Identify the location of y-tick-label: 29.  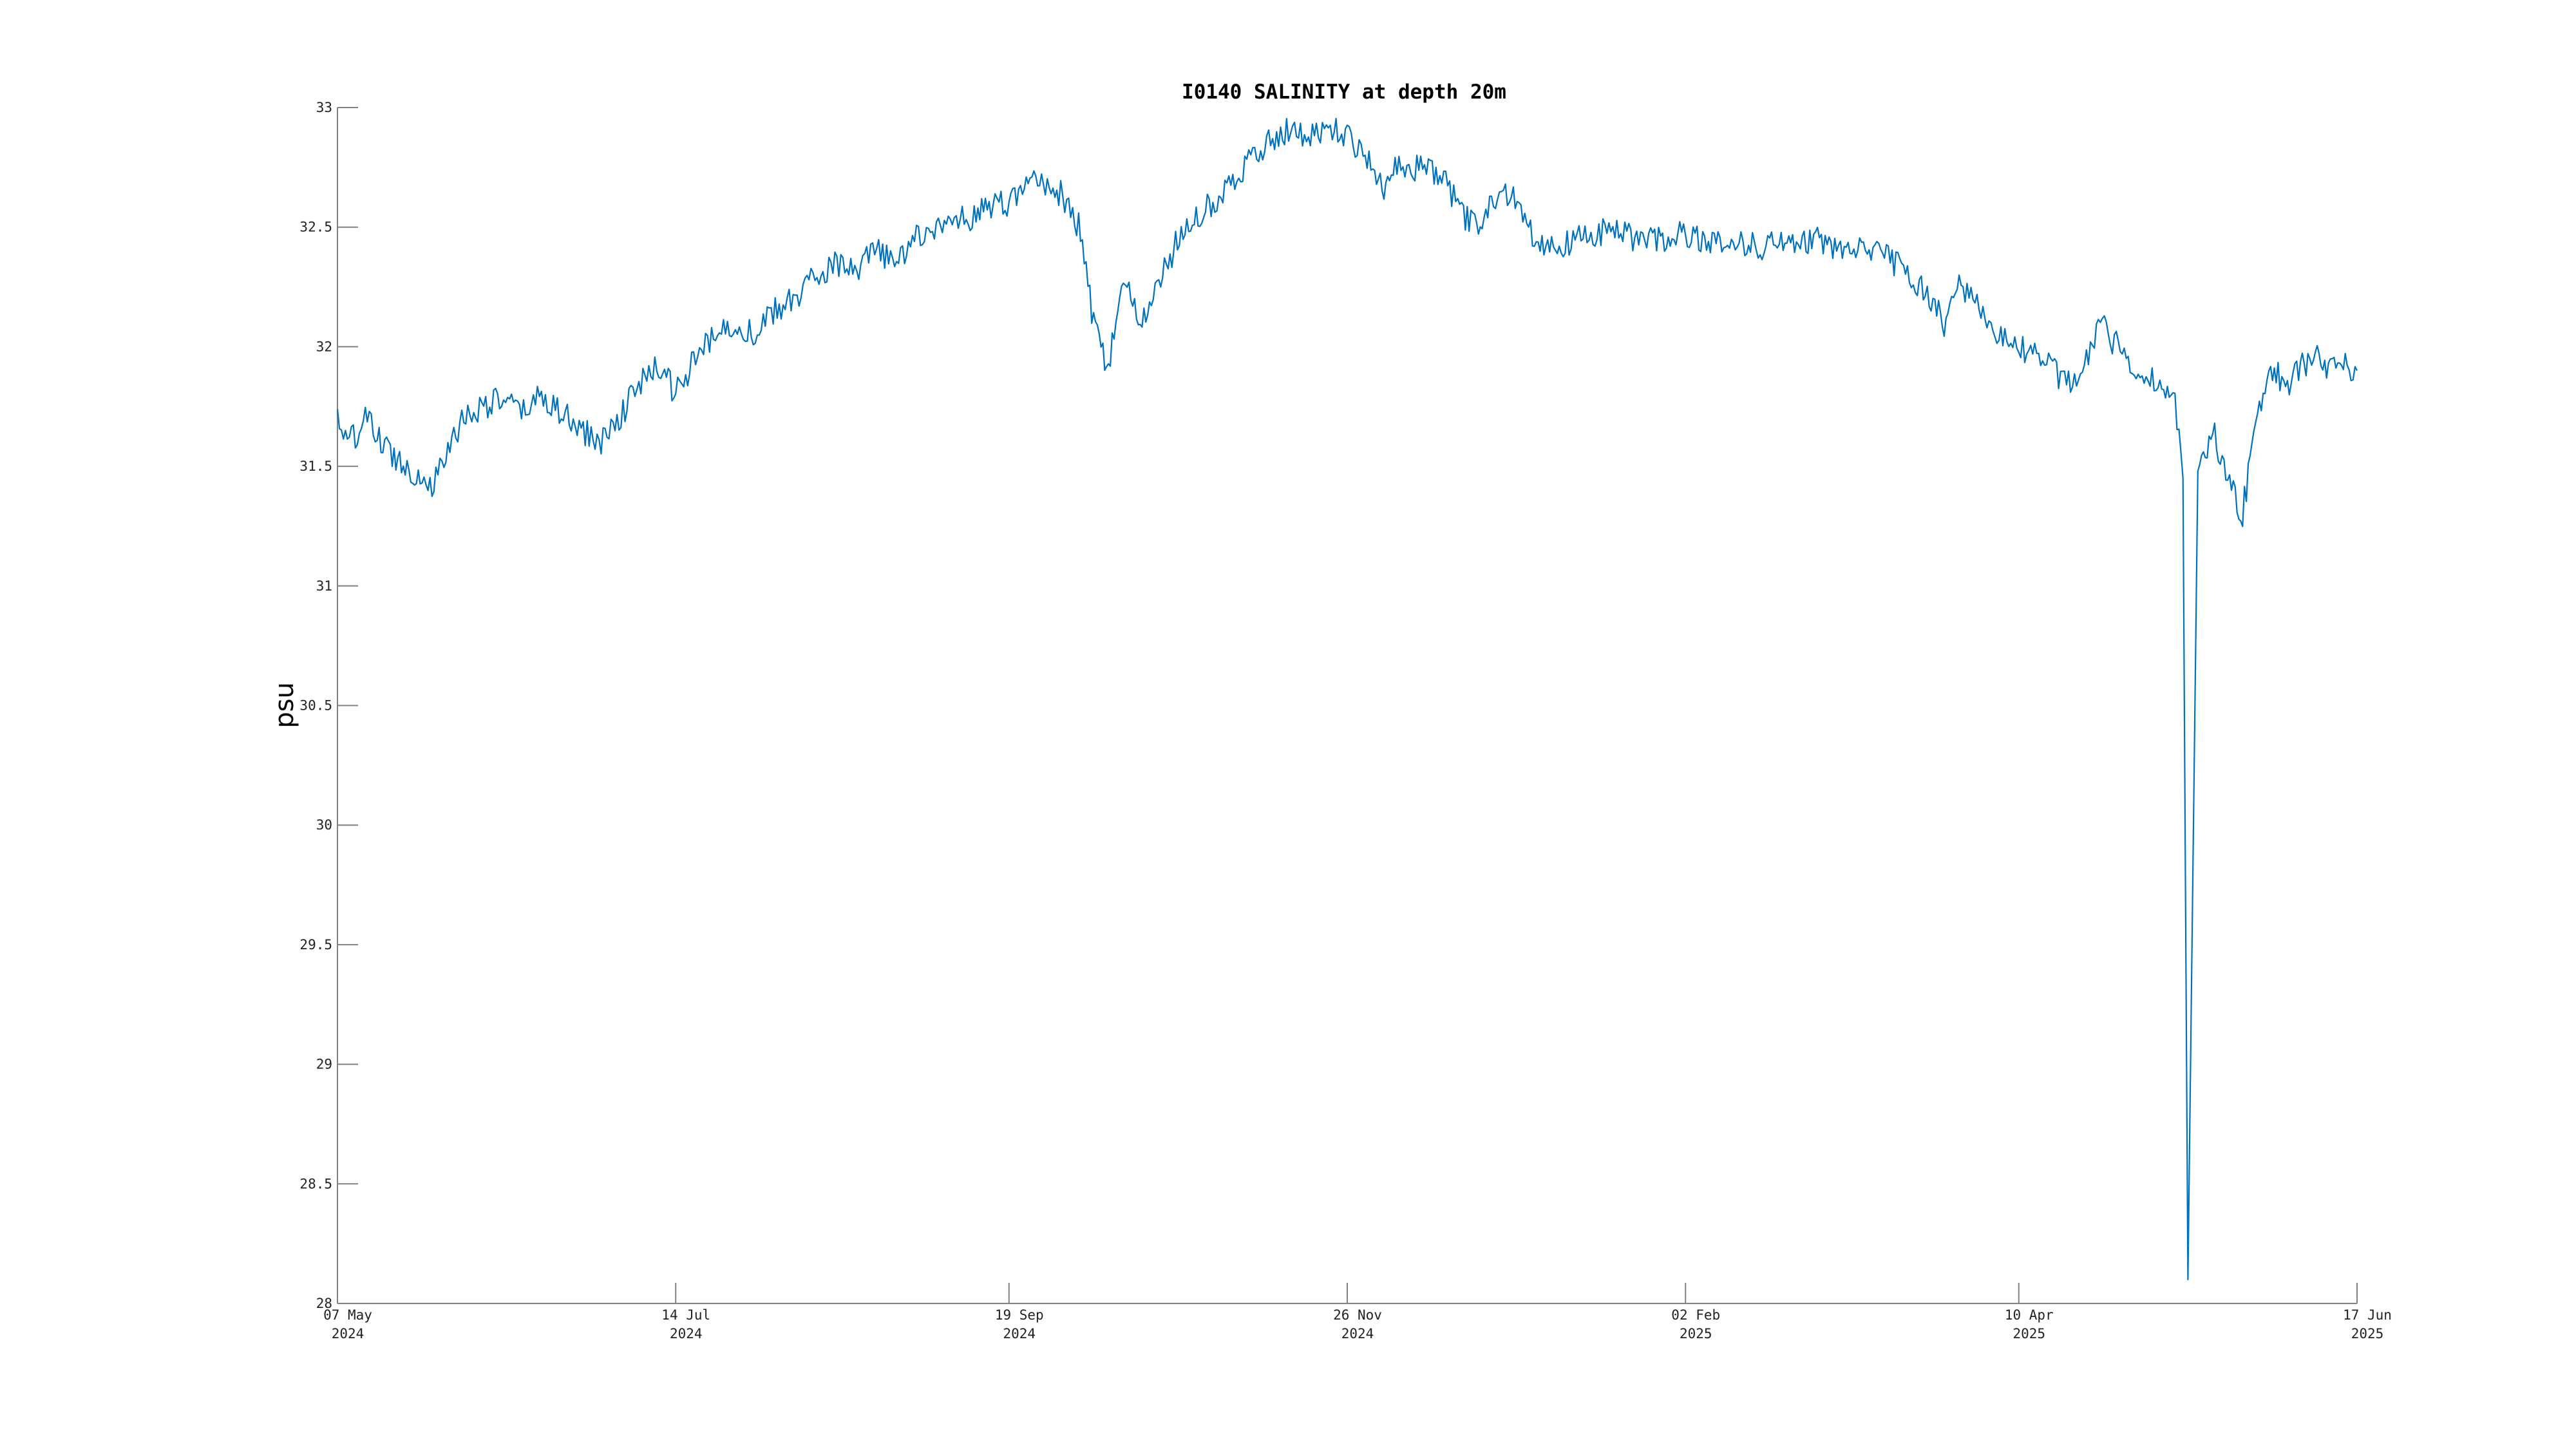
(324, 1064).